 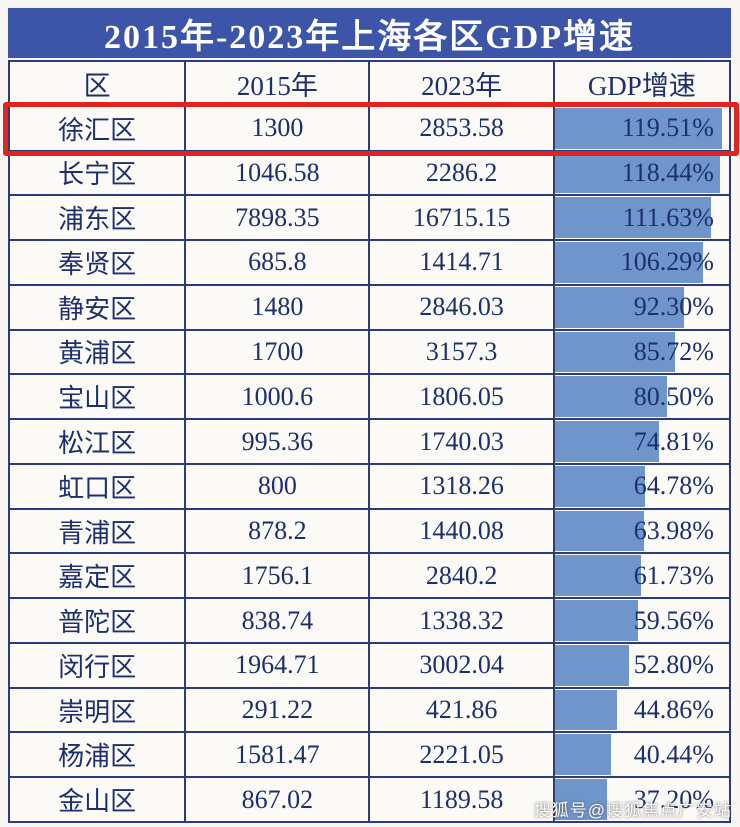 What do you see at coordinates (278, 532) in the screenshot?
I see `value-2015-cell: 878.2` at bounding box center [278, 532].